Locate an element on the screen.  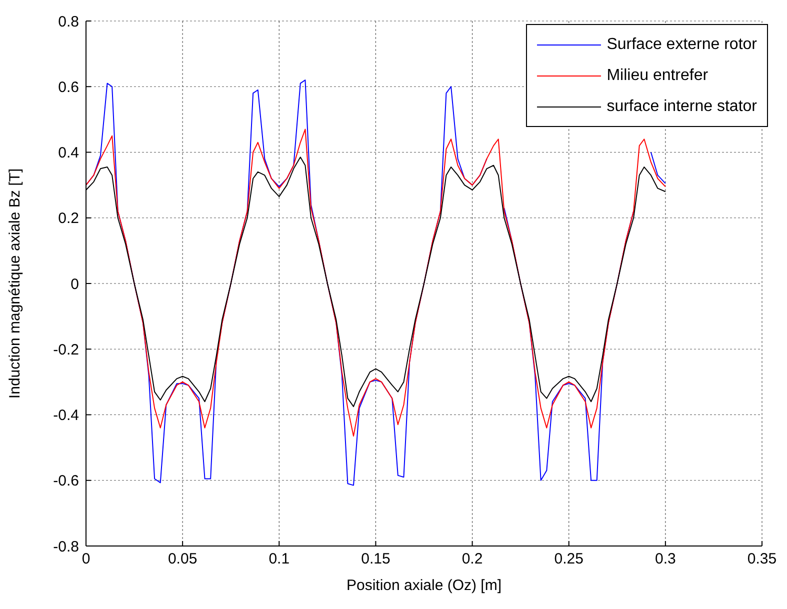
x-tick-label: 0.15 is located at coordinates (375, 559).